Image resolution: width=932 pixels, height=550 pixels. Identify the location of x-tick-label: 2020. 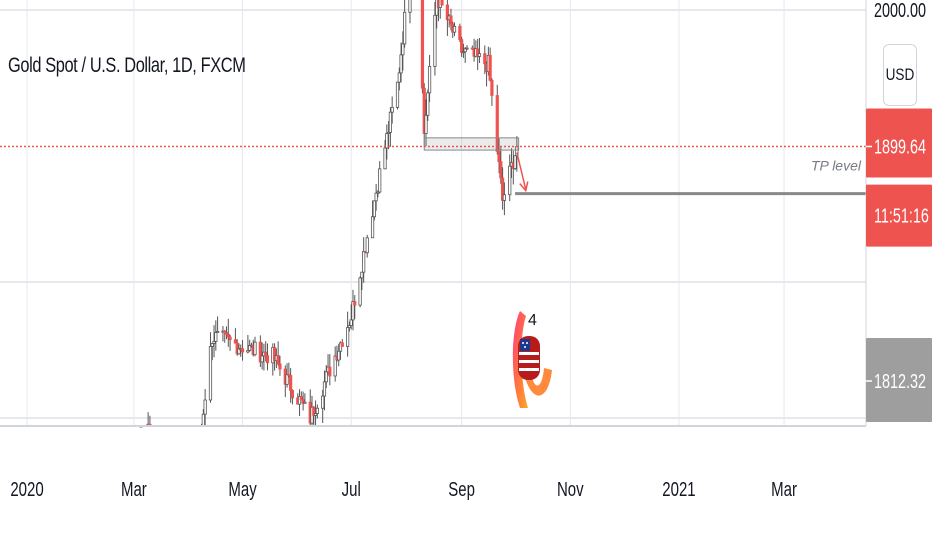
(26, 489).